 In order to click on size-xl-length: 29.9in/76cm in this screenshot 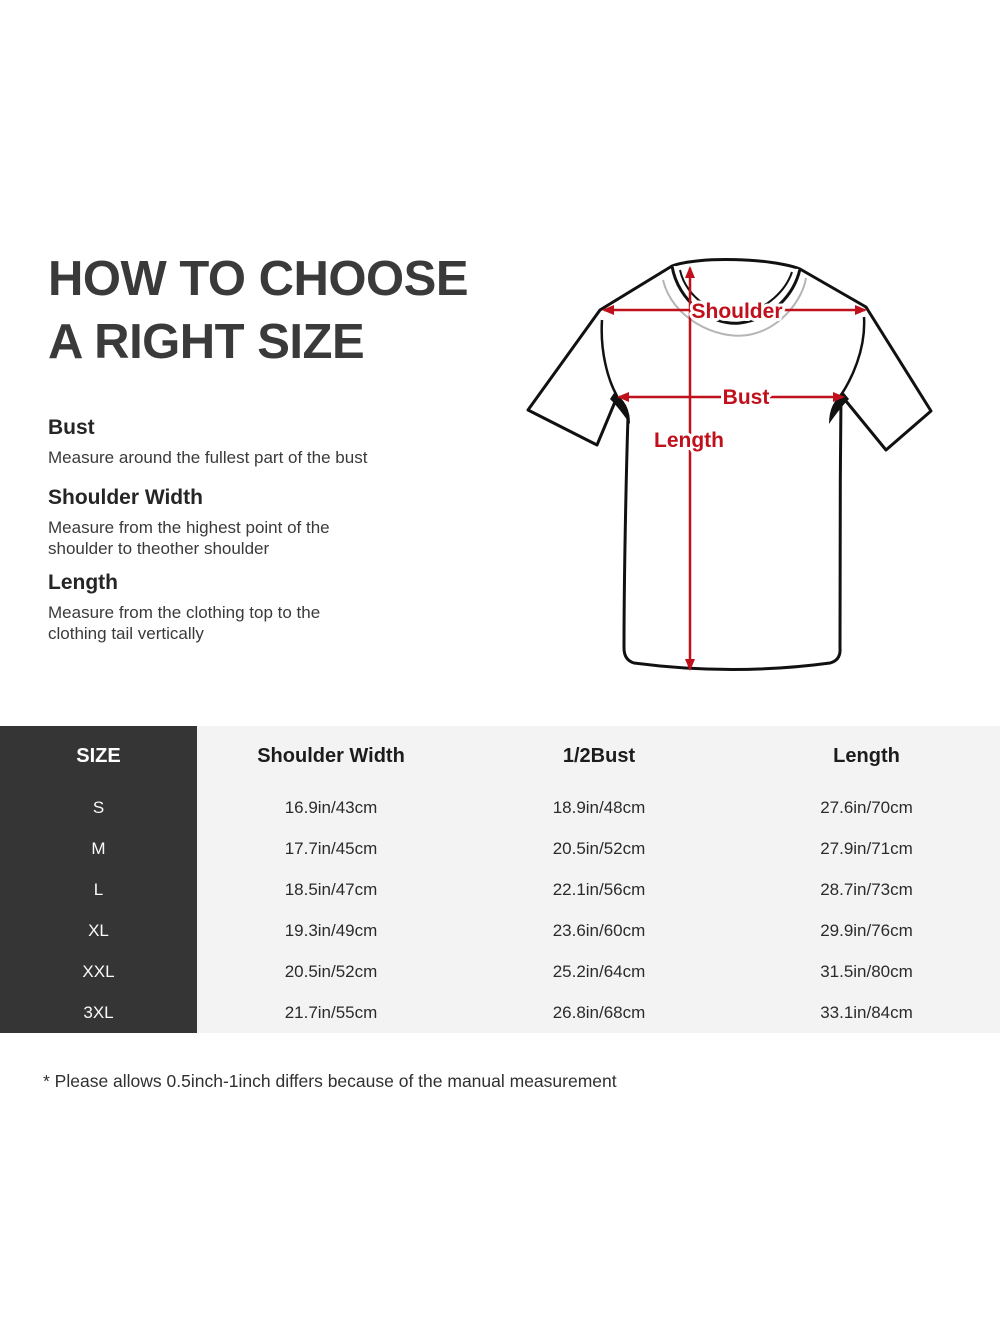, I will do `click(866, 930)`.